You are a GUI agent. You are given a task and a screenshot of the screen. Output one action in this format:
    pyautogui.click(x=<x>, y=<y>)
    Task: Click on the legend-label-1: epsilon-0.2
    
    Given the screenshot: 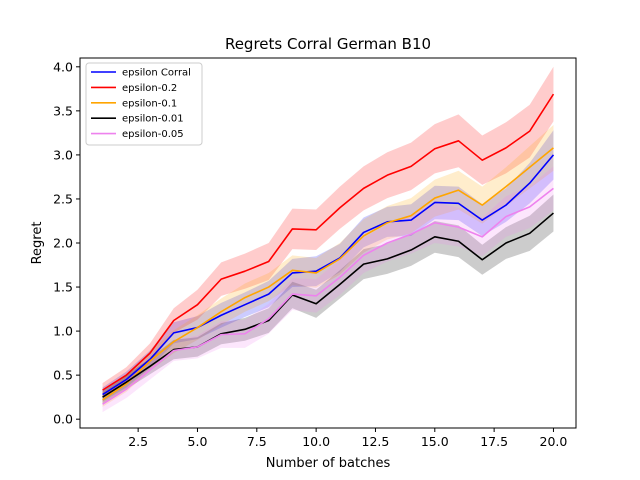 What is the action you would take?
    pyautogui.click(x=149, y=88)
    